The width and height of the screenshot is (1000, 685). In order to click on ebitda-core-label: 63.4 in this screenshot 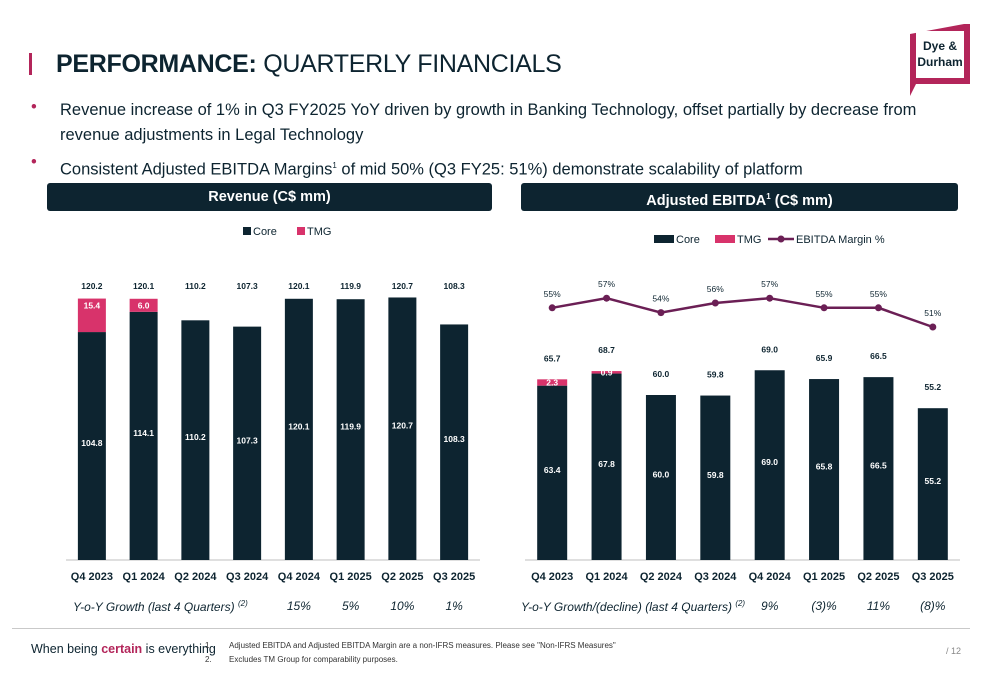, I will do `click(552, 470)`.